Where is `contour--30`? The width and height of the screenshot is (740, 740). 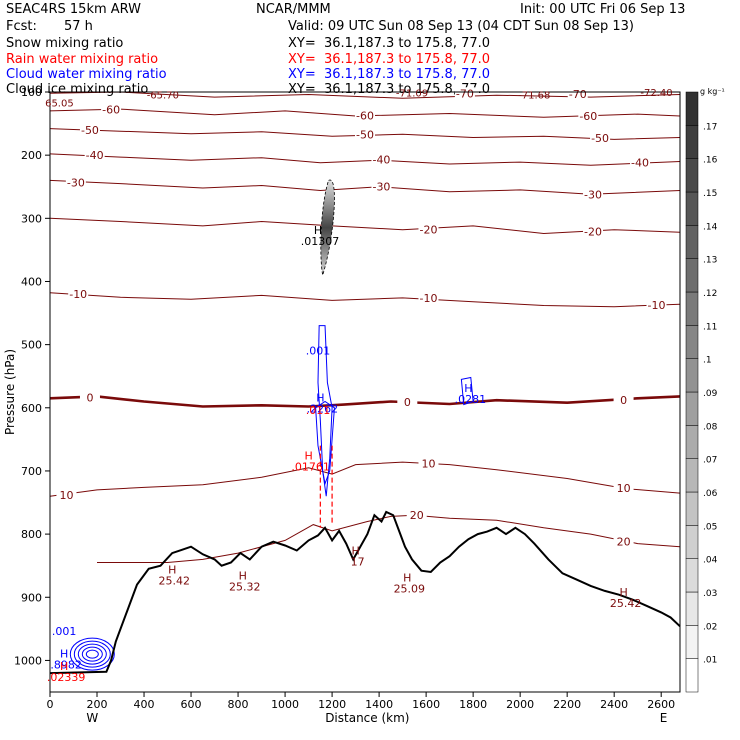 contour--30 is located at coordinates (365, 187).